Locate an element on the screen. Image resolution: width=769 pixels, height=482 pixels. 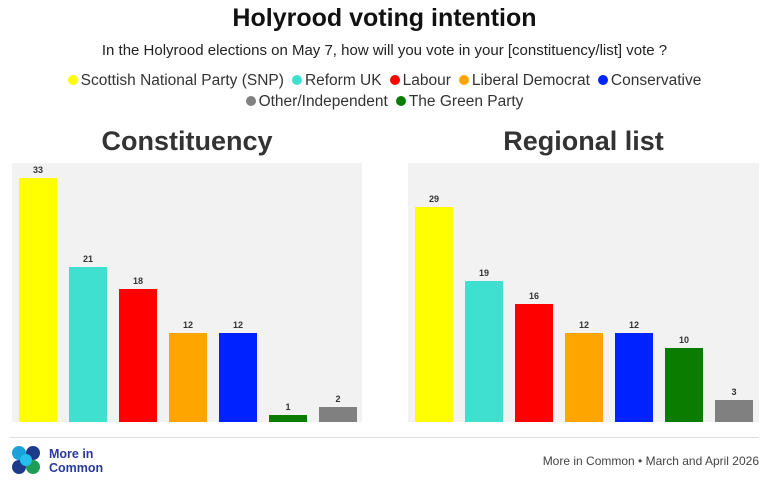
legend-item: Conservative is located at coordinates (649, 80).